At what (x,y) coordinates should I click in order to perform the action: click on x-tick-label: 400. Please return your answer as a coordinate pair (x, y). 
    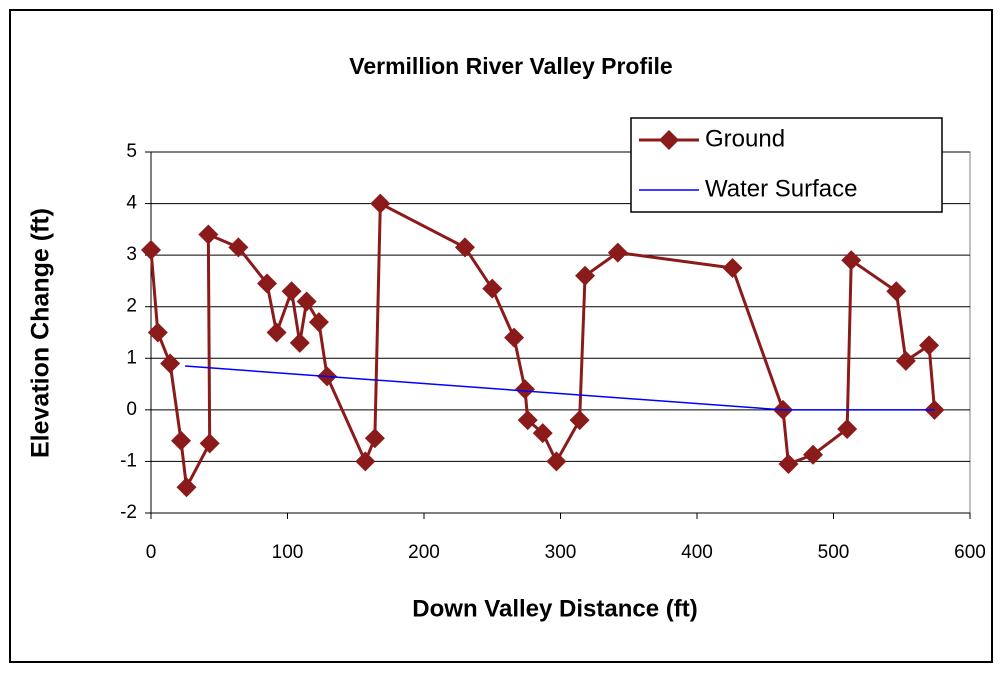
    Looking at the image, I should click on (697, 552).